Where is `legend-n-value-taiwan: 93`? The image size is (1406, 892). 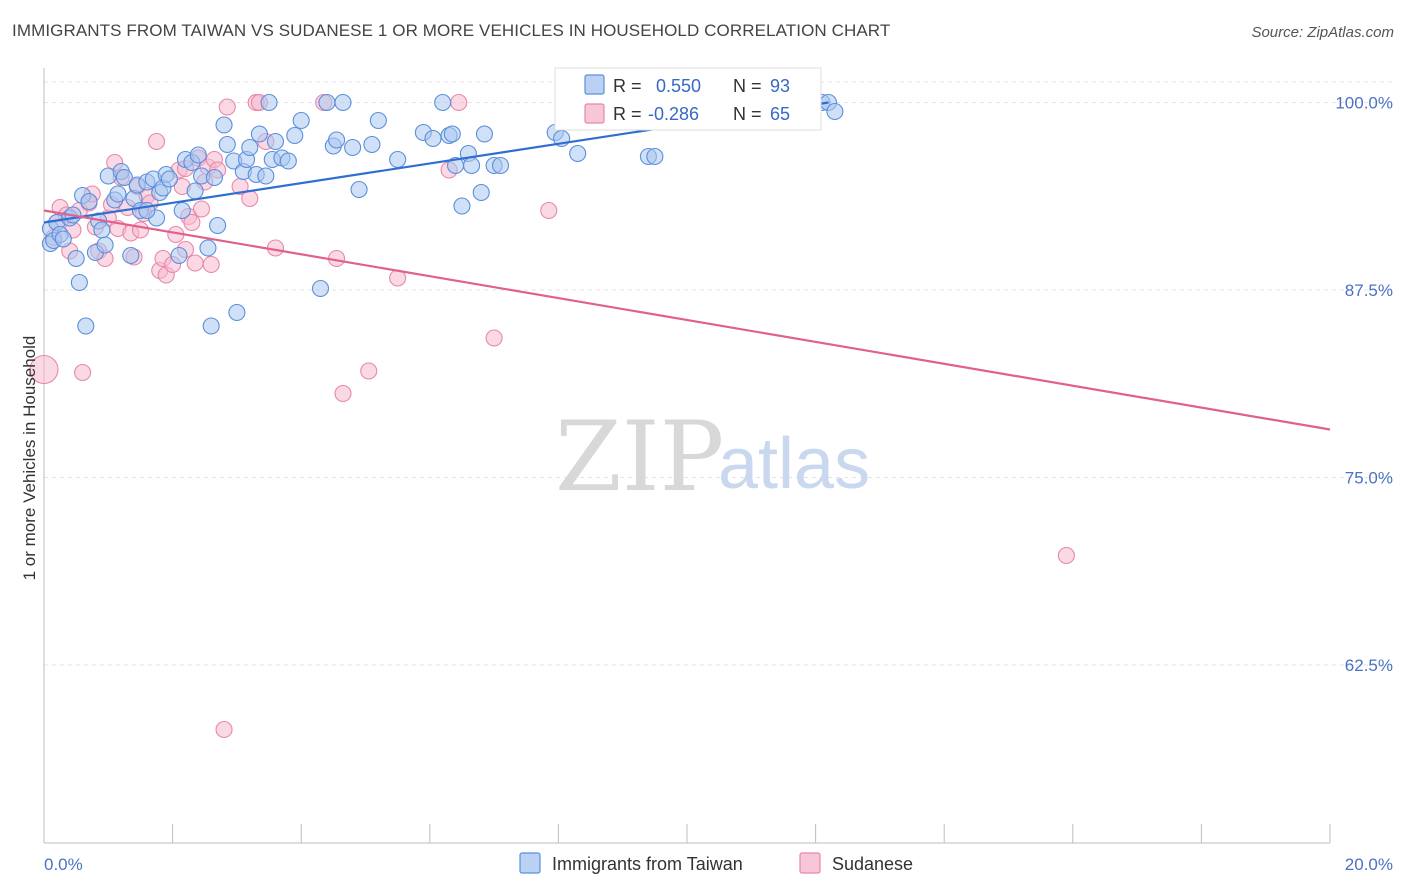
legend-n-value-taiwan: 93 is located at coordinates (780, 86).